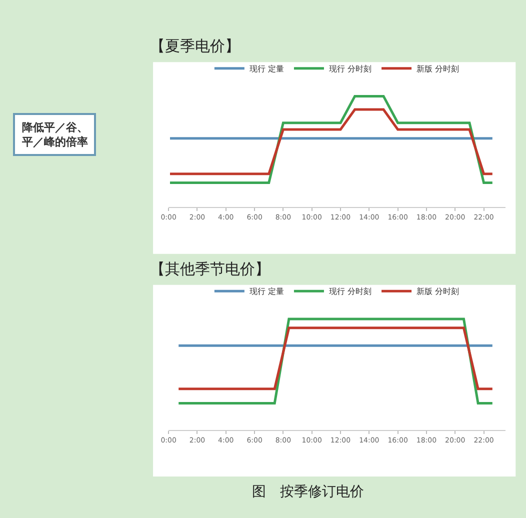  I want to click on chart-title: 【其他季节电价】, so click(210, 269).